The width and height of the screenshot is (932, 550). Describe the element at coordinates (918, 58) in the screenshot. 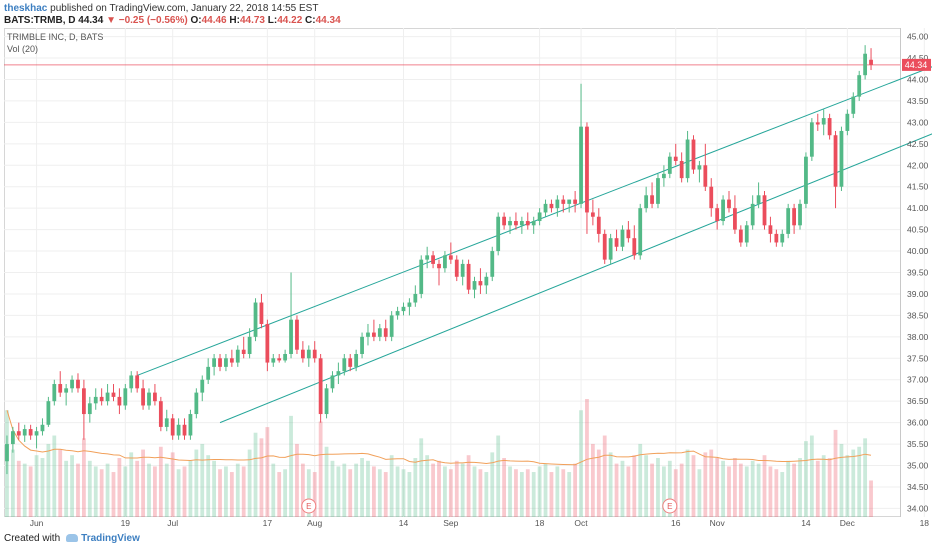

I see `price-tick-label: 44.50` at that location.